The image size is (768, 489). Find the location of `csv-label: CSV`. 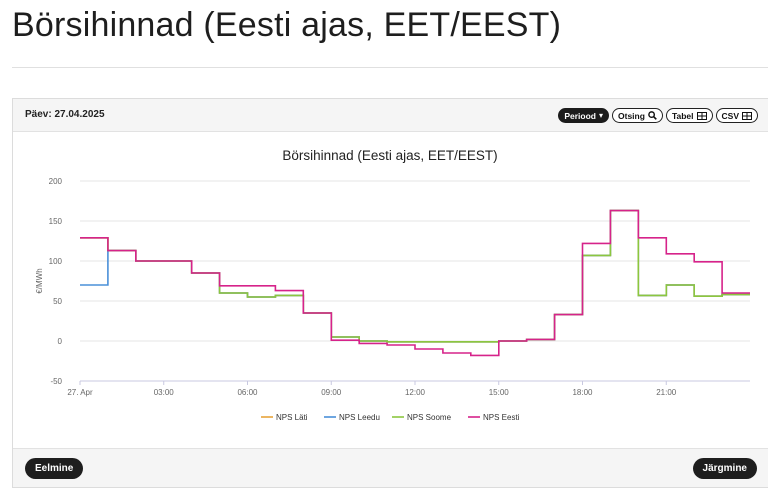

csv-label: CSV is located at coordinates (730, 115).